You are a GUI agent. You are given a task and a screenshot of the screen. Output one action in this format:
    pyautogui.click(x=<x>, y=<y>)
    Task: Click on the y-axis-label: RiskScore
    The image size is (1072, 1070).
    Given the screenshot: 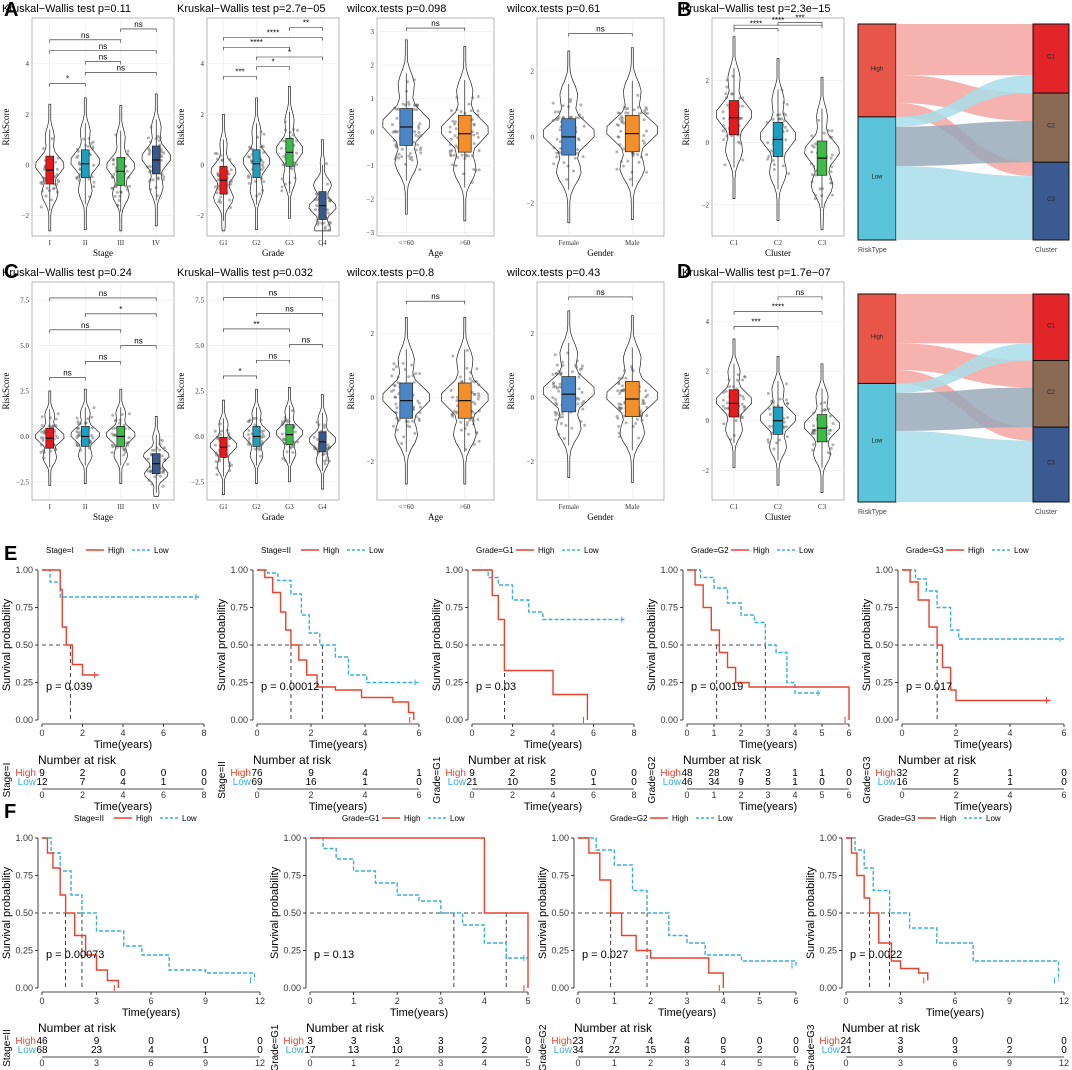 What is the action you would take?
    pyautogui.click(x=511, y=390)
    